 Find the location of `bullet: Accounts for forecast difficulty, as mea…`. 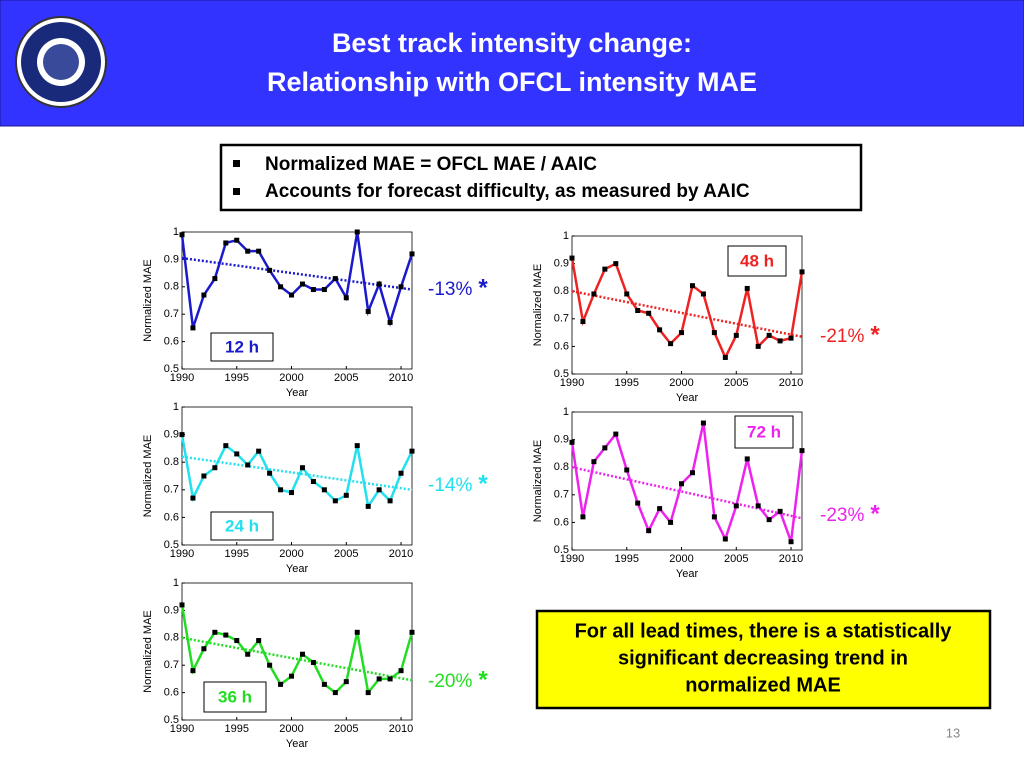

bullet: Accounts for forecast difficulty, as mea… is located at coordinates (507, 191).